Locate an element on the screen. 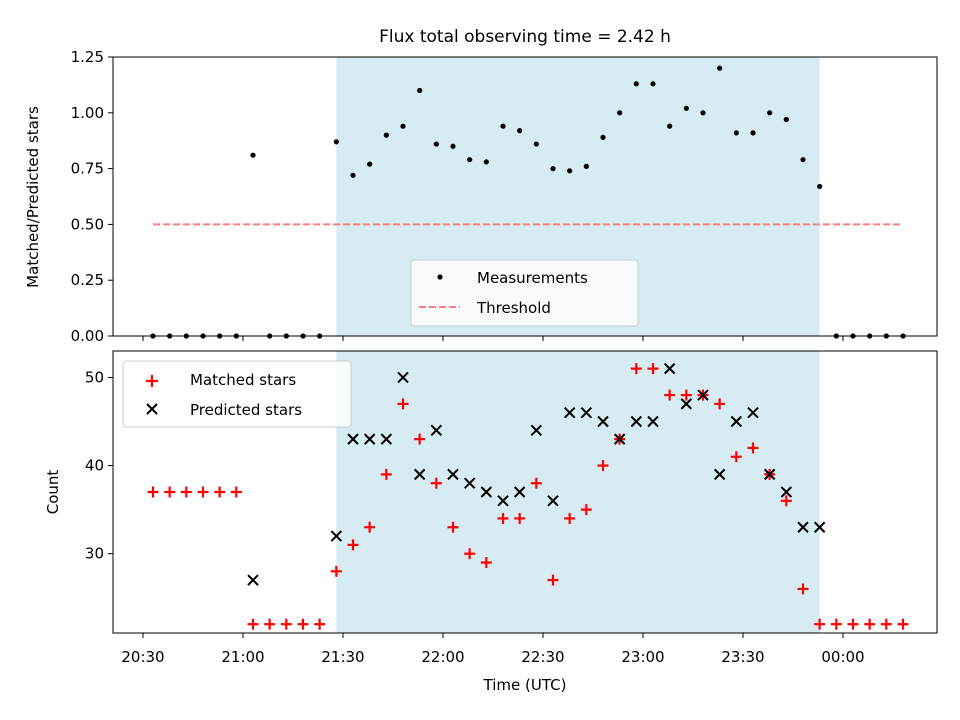 Image resolution: width=960 pixels, height=720 pixels. y-tick-label: 0.75 is located at coordinates (87, 169).